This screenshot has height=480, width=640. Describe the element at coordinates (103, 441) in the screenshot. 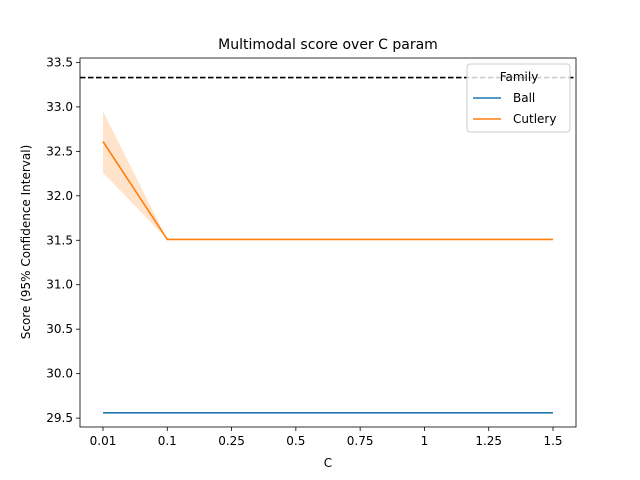

I see `x-tick-label: 0.01` at that location.